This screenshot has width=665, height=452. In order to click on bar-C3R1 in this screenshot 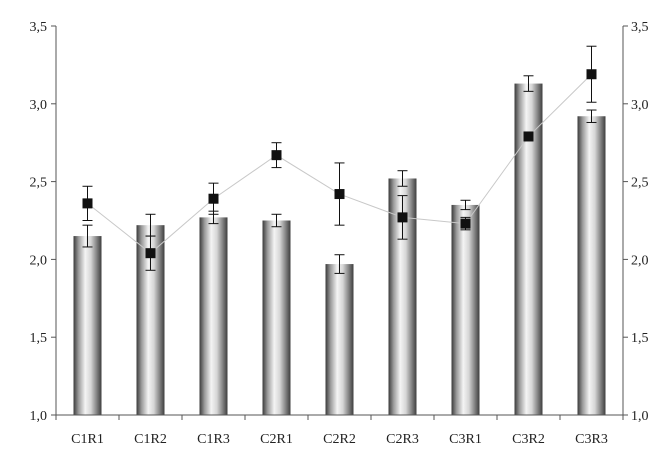, I will do `click(465, 309)`.